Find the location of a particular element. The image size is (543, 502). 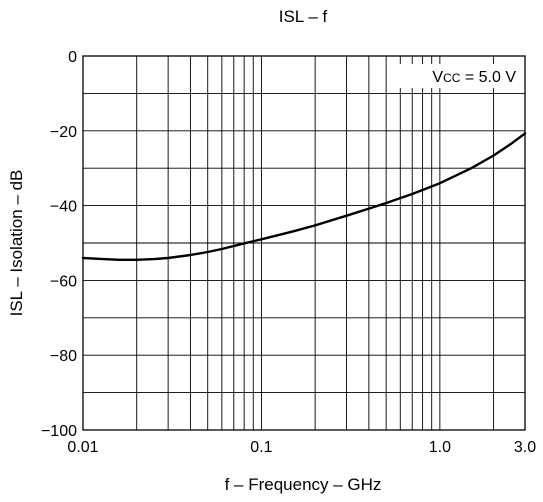

y-tick-labels: 0 −20 −40 −60 −80 −100 is located at coordinates (59, 244).